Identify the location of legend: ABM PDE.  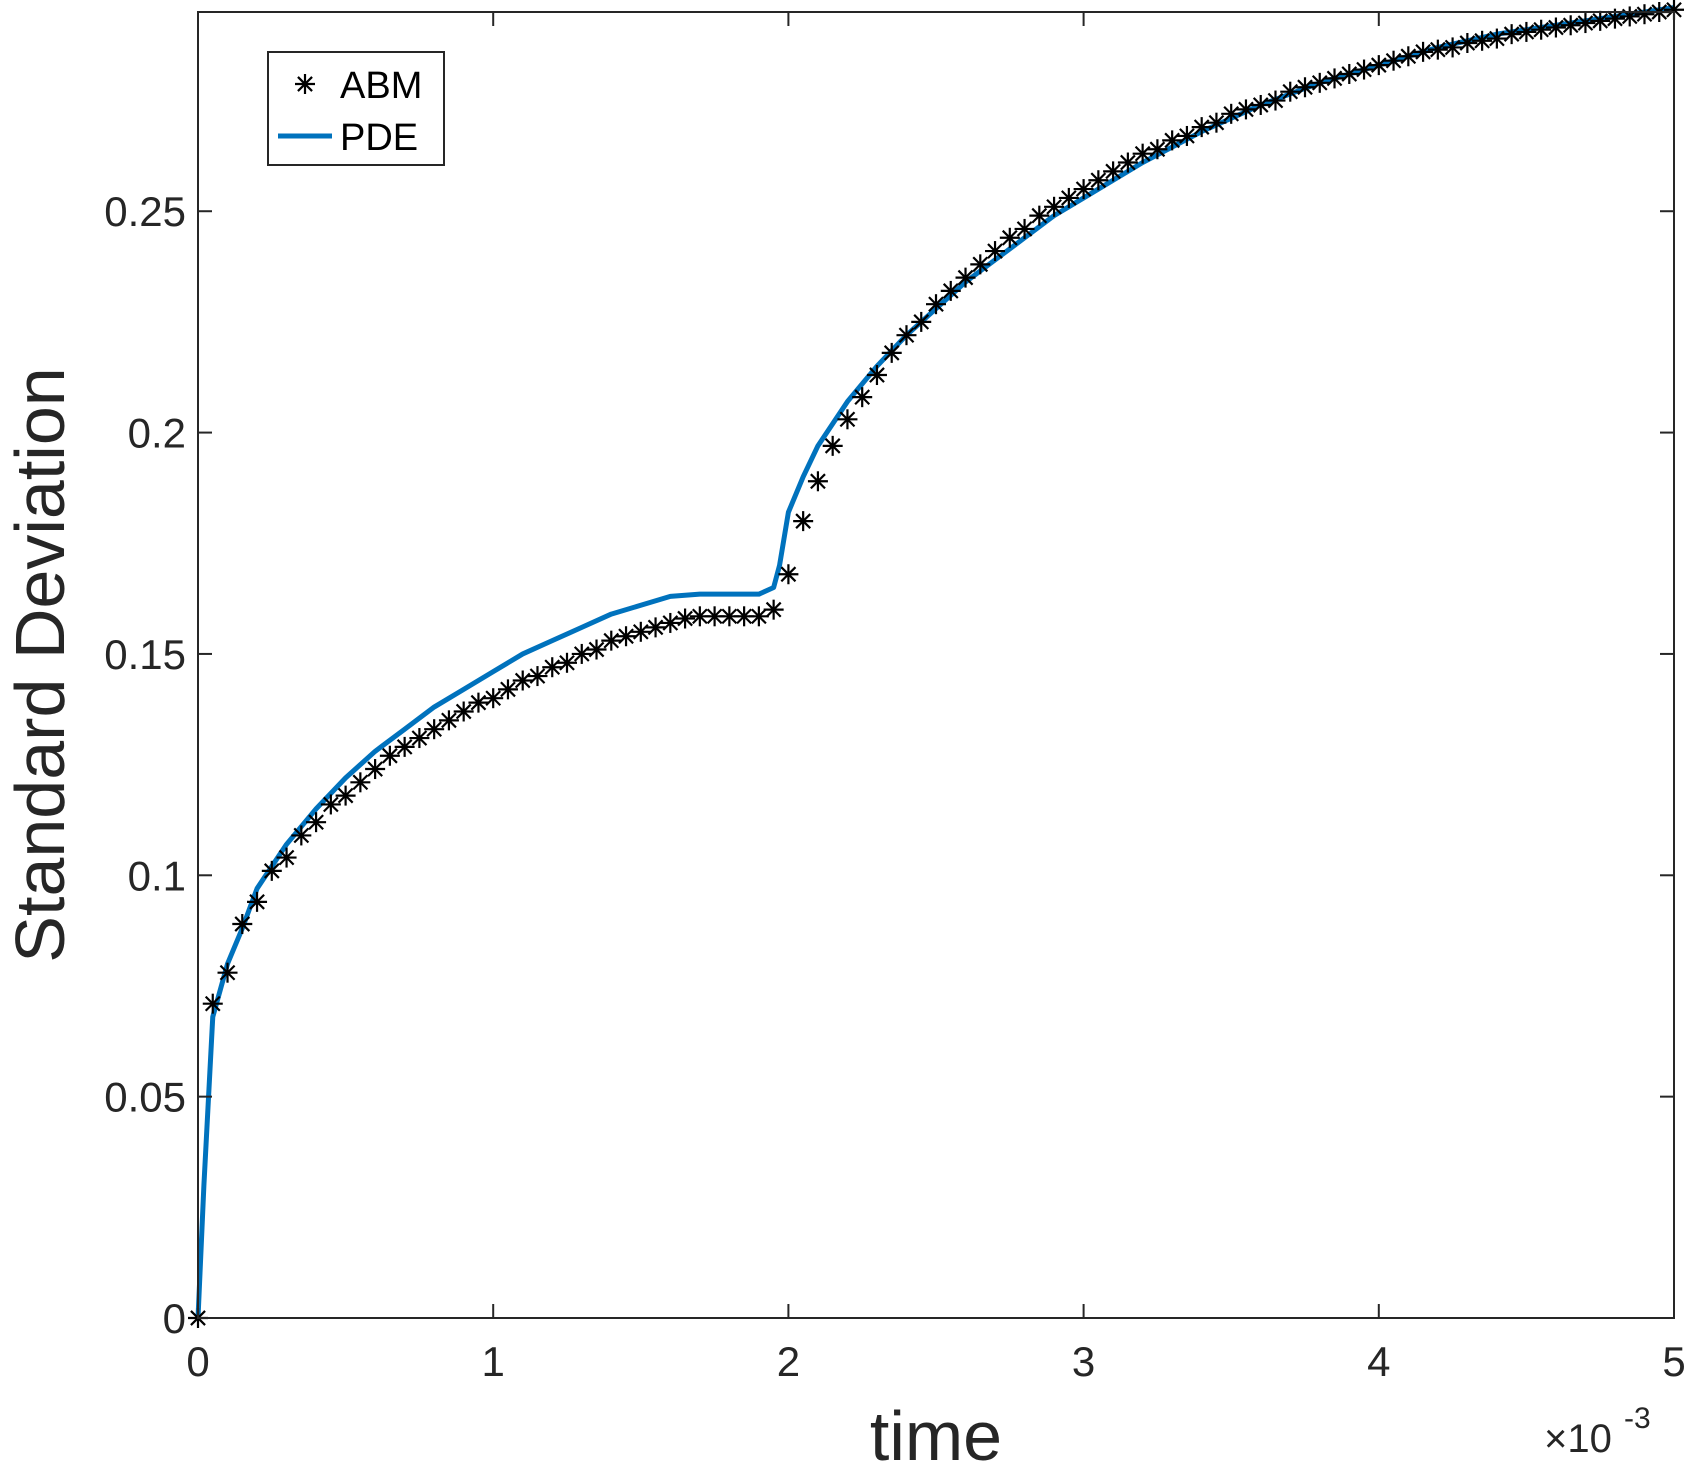
(356, 108).